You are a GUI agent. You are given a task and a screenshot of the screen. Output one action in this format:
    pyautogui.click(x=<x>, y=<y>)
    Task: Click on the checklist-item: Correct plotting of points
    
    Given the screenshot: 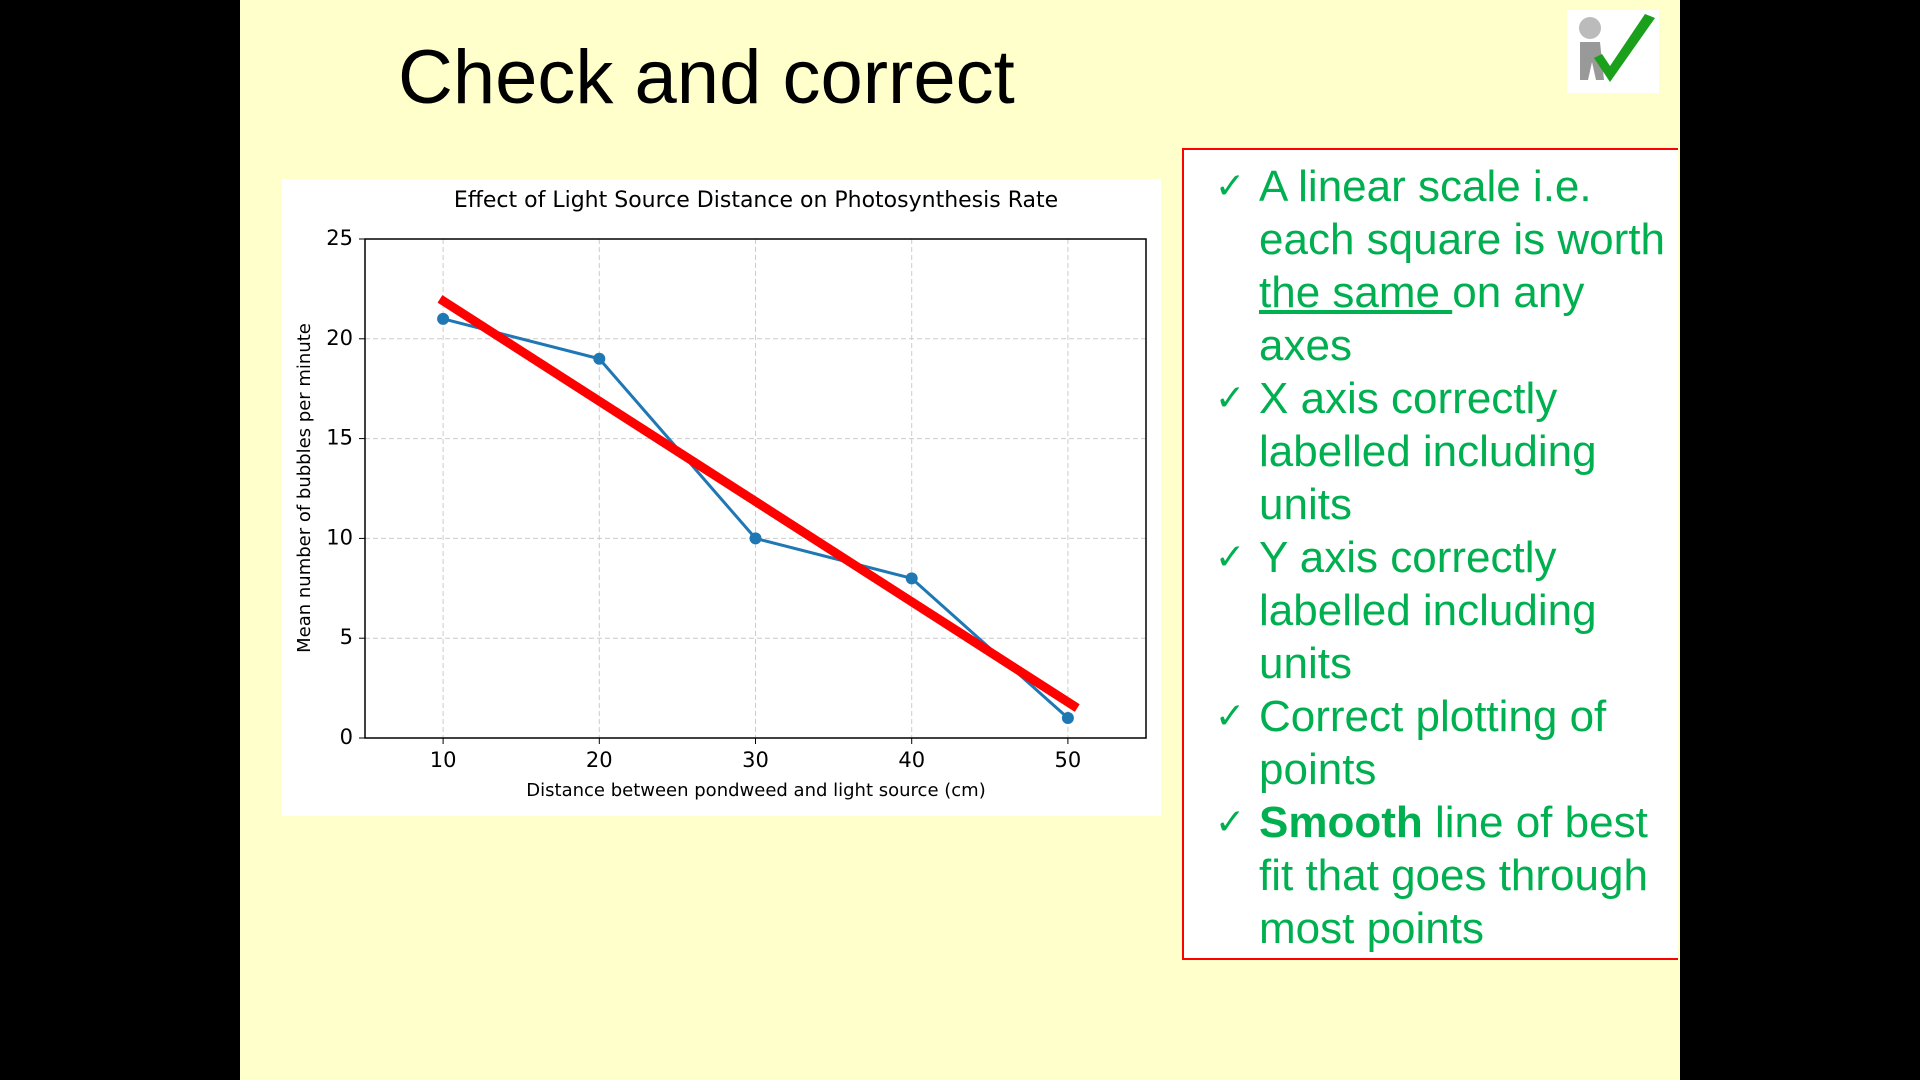 What is the action you would take?
    pyautogui.click(x=1441, y=743)
    